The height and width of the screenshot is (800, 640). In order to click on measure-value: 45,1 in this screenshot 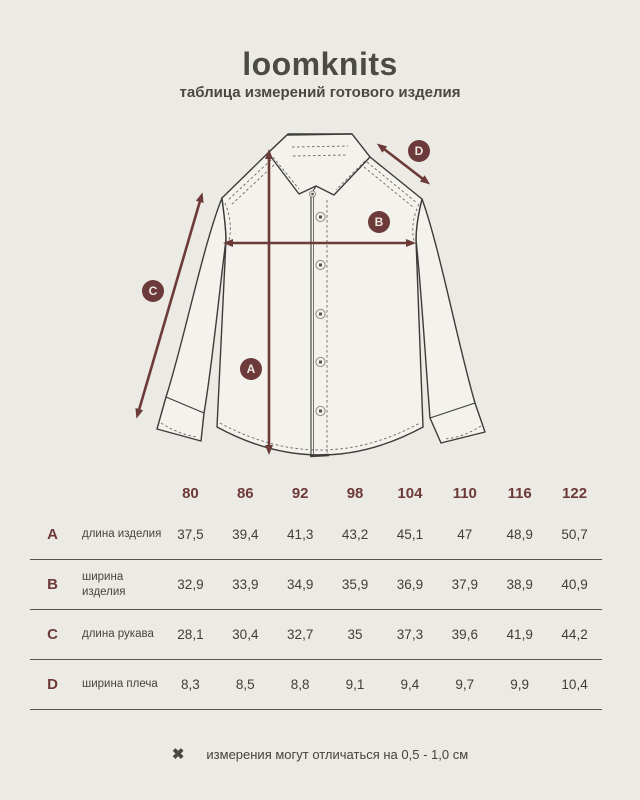, I will do `click(410, 534)`.